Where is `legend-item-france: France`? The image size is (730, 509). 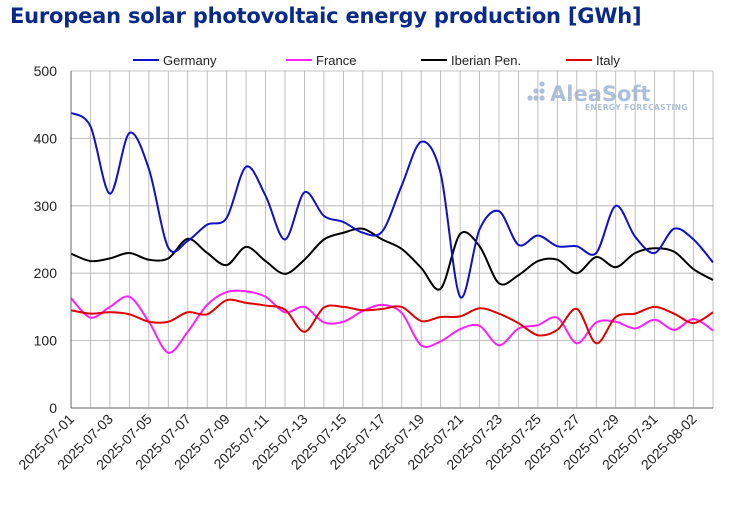
legend-item-france: France is located at coordinates (321, 60).